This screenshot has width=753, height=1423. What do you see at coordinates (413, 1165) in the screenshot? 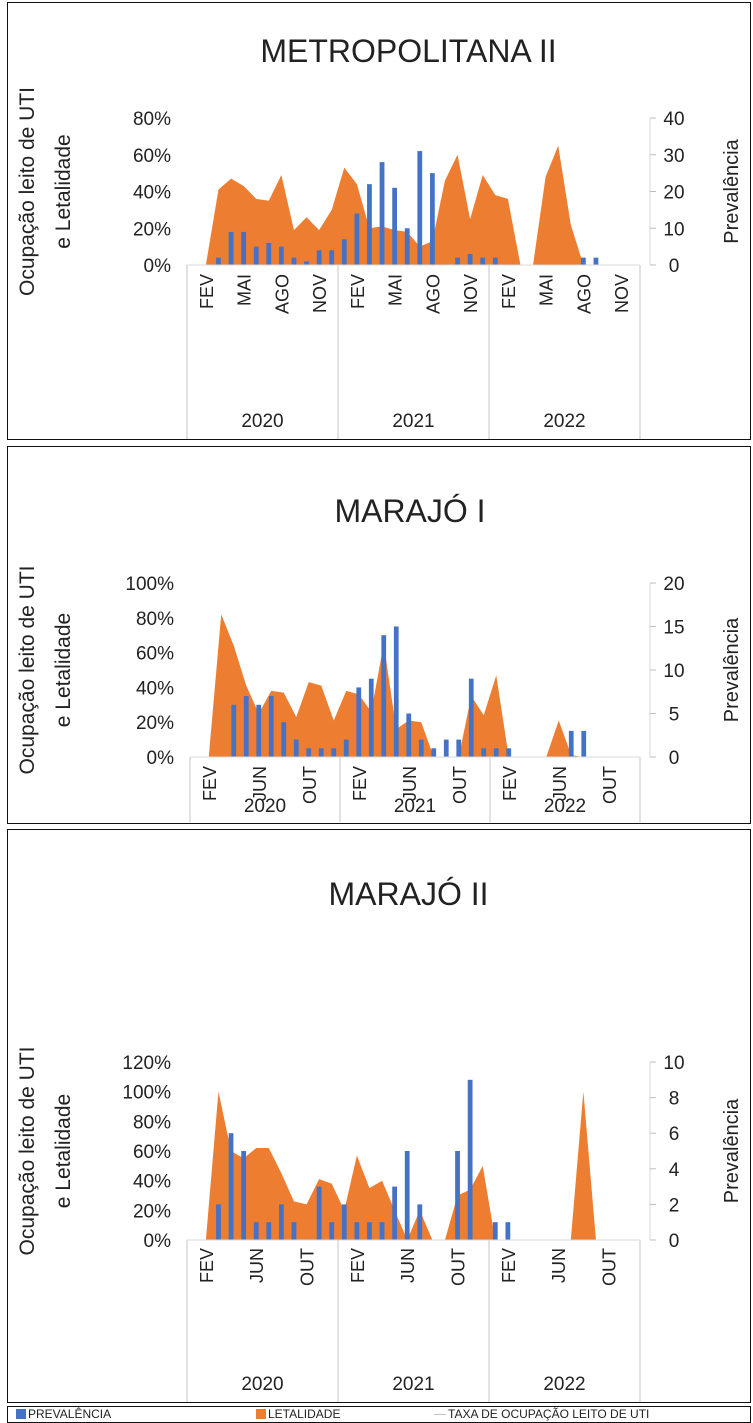
I see `letalidade-area` at bounding box center [413, 1165].